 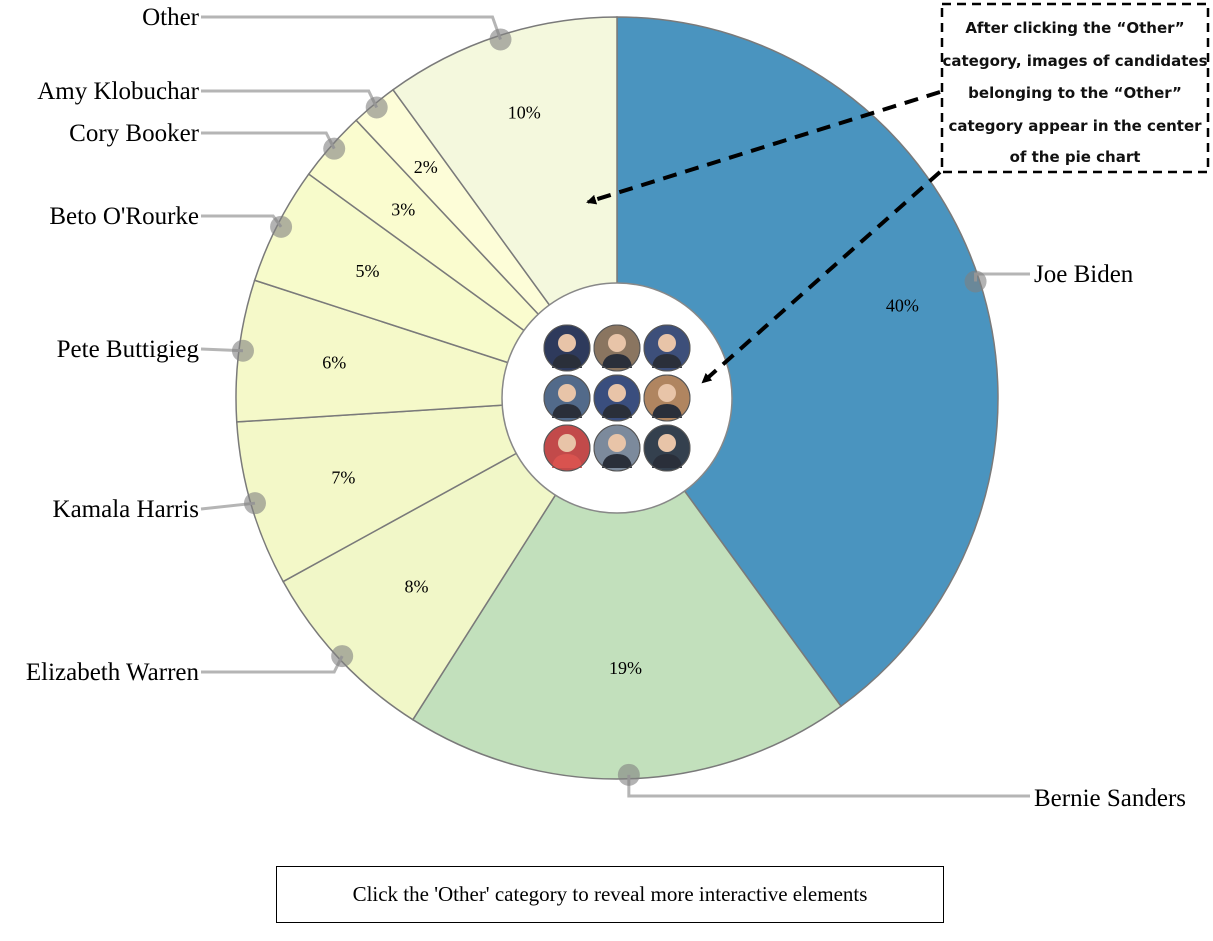 What do you see at coordinates (1074, 28) in the screenshot?
I see `annotation-line-1: After clicking the “Other”` at bounding box center [1074, 28].